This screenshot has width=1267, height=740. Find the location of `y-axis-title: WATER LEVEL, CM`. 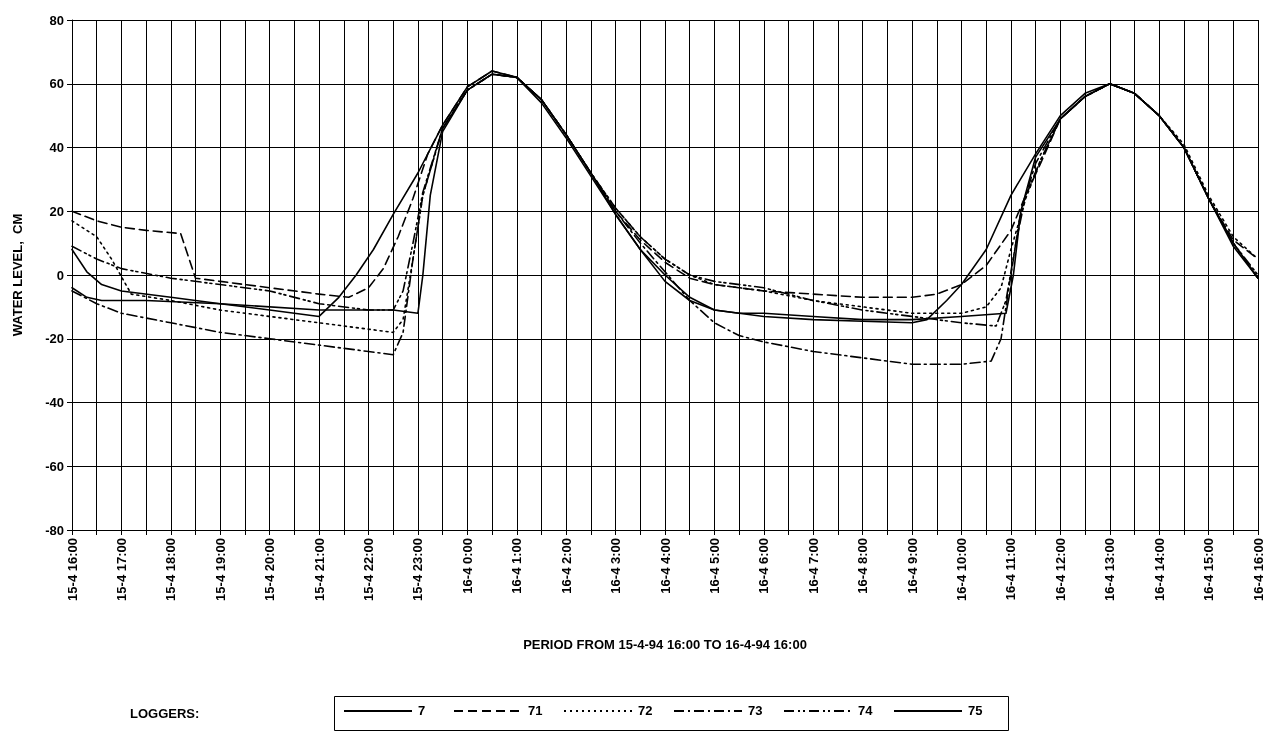

y-axis-title: WATER LEVEL, CM is located at coordinates (17, 275).